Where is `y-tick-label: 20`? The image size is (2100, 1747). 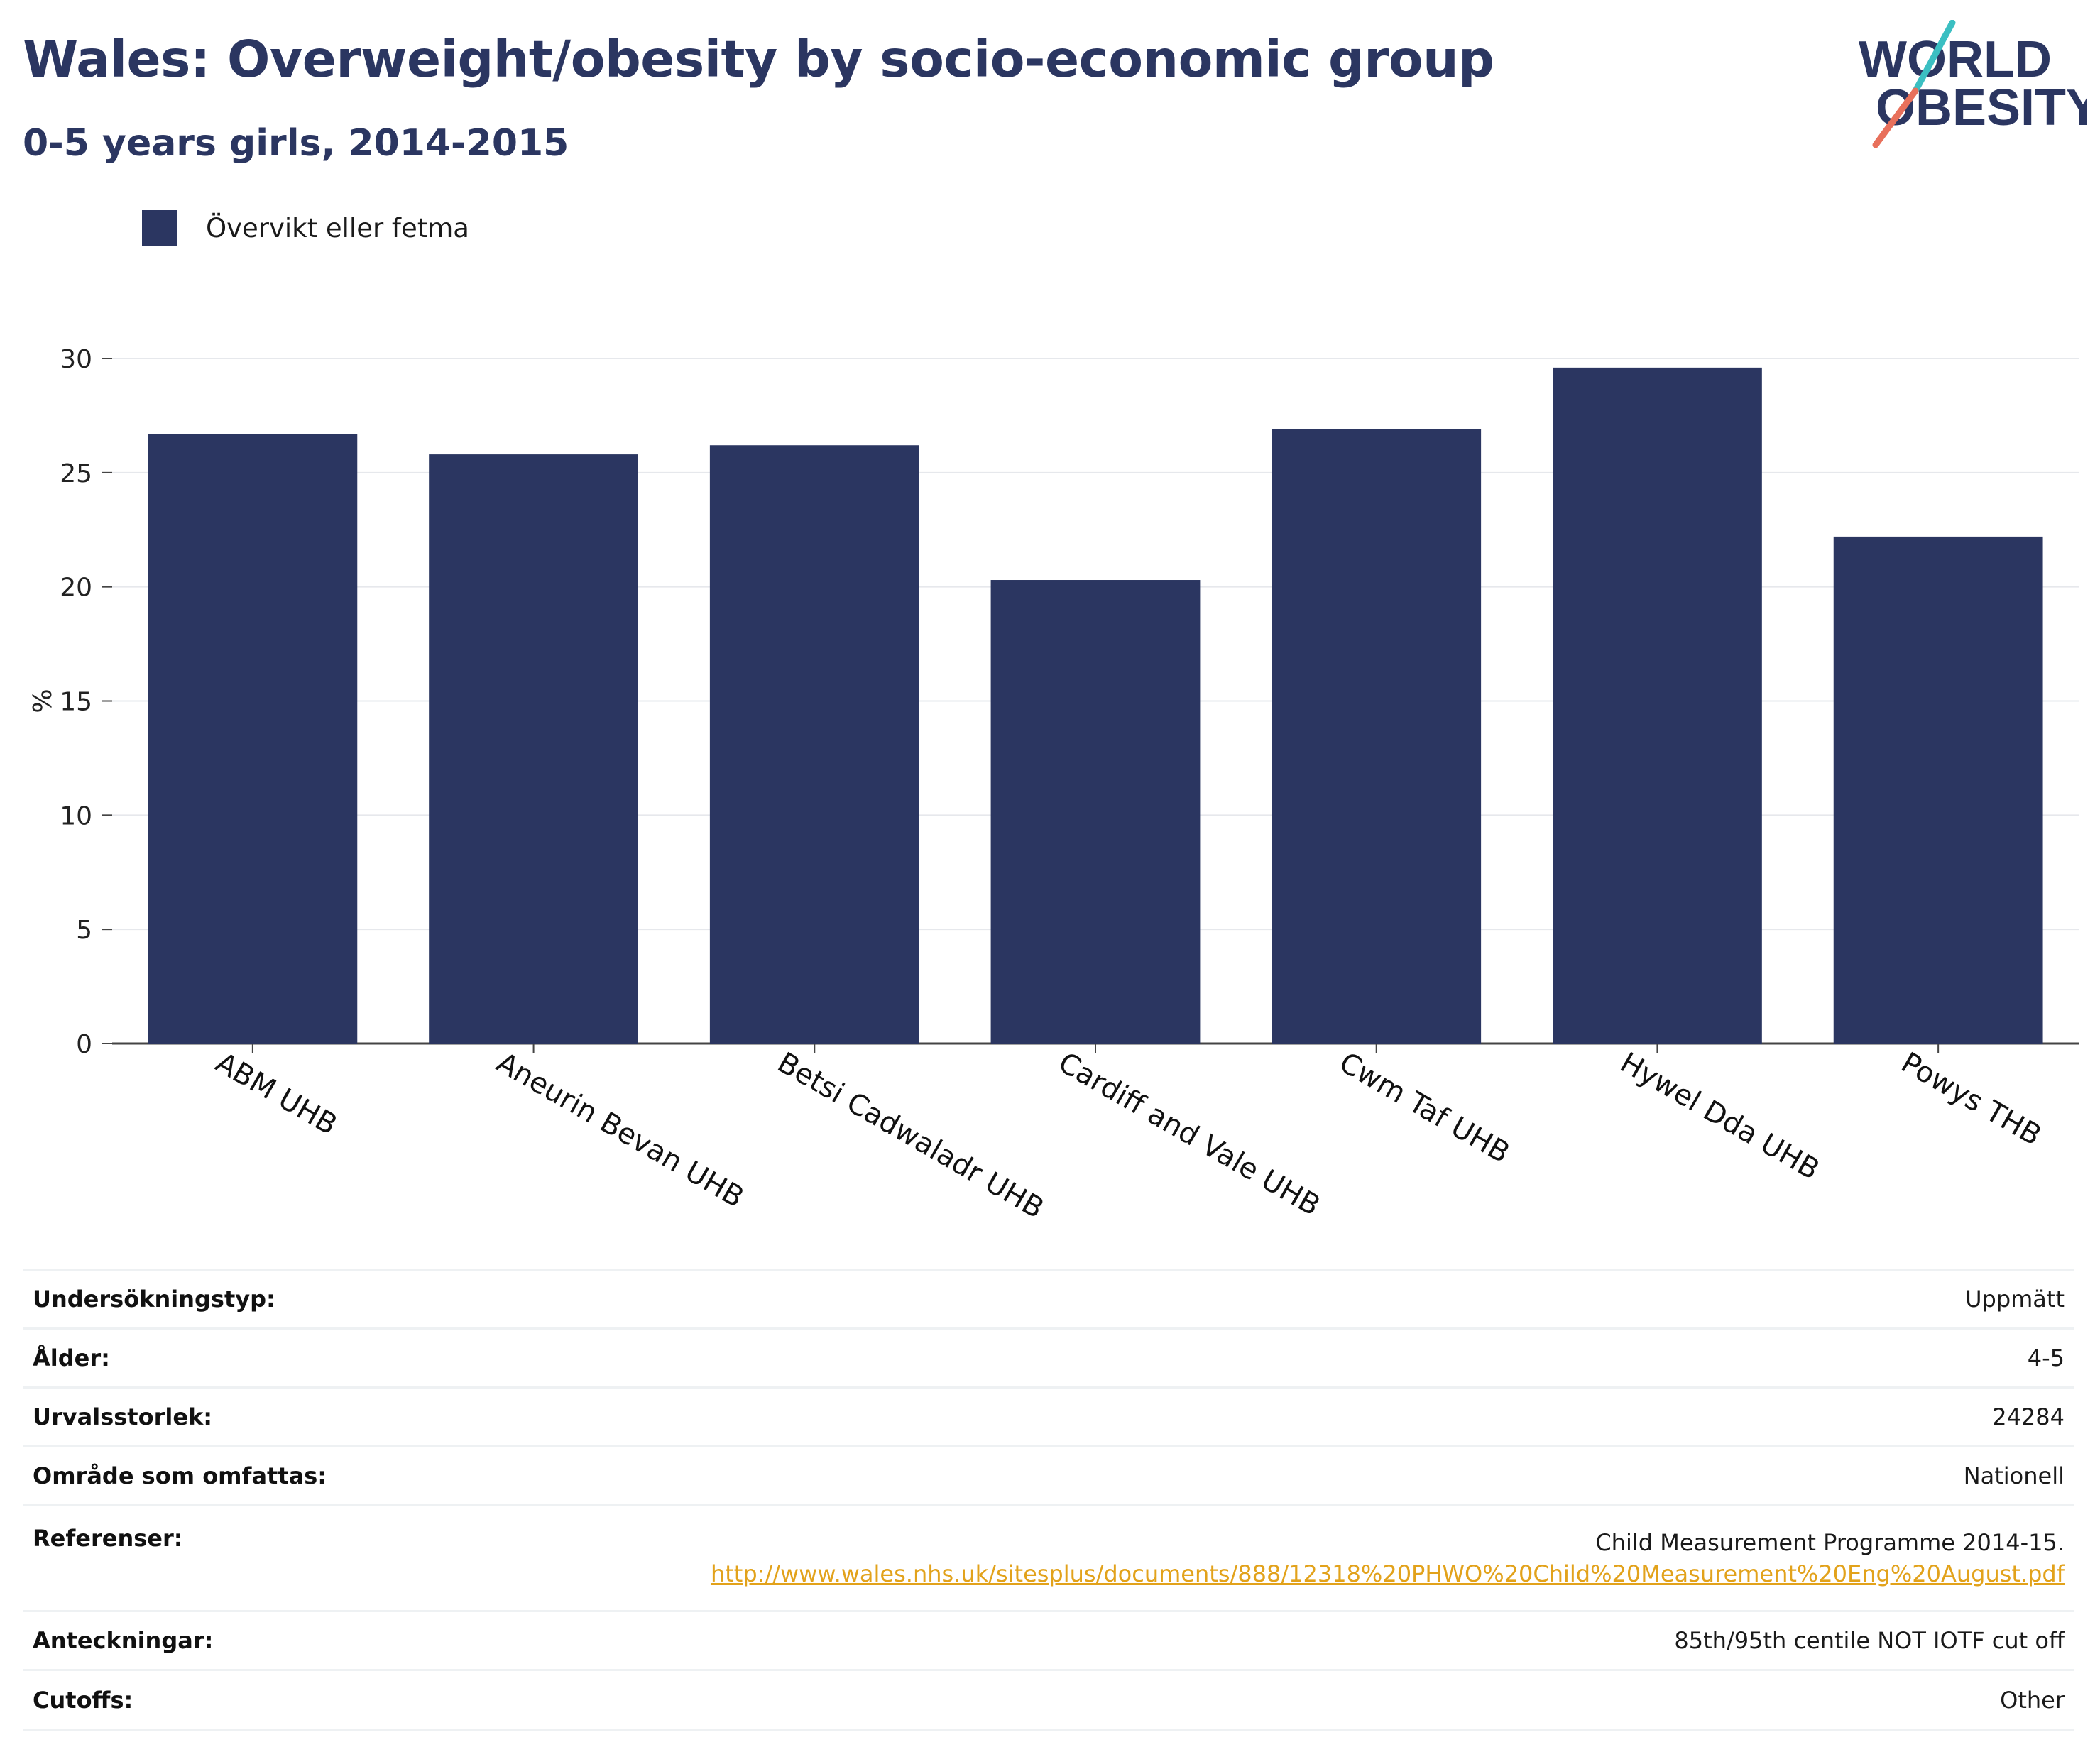
y-tick-label: 20 is located at coordinates (76, 588).